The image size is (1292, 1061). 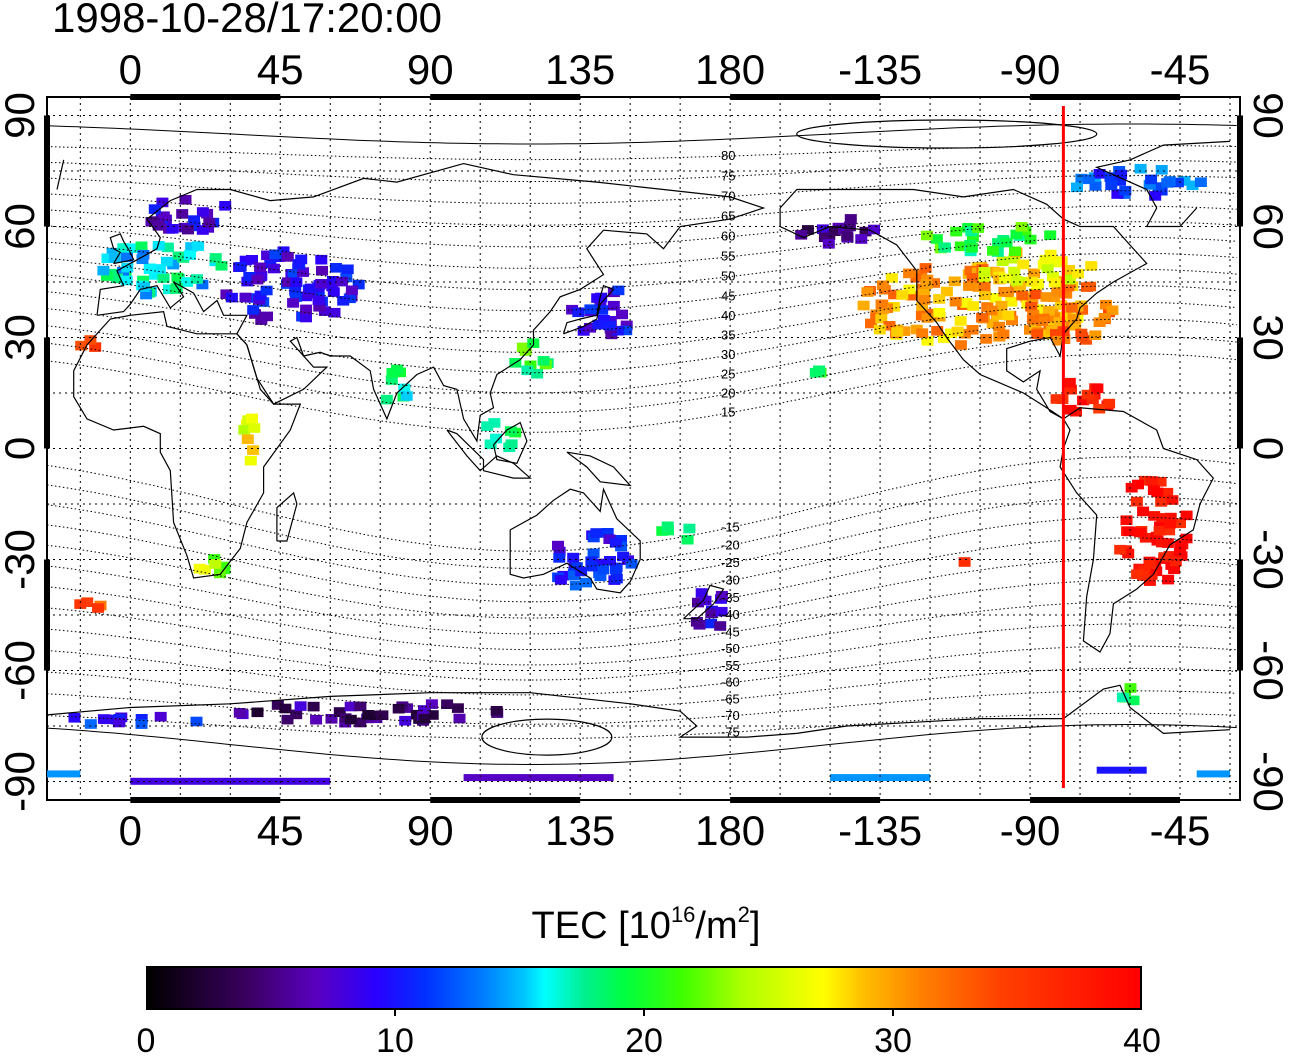 I want to click on tec-band, so click(x=64, y=774).